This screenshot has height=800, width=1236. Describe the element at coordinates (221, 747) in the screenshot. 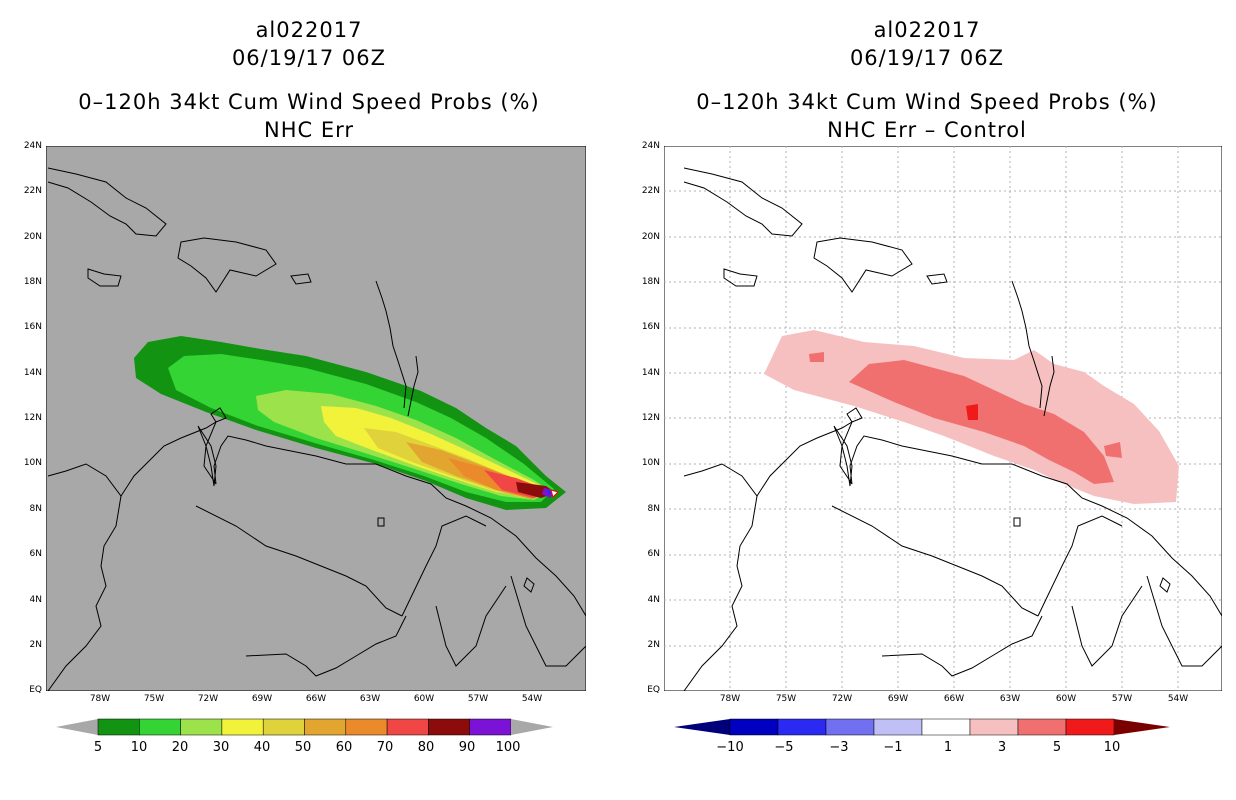

I see `colorbar-label: 30` at that location.